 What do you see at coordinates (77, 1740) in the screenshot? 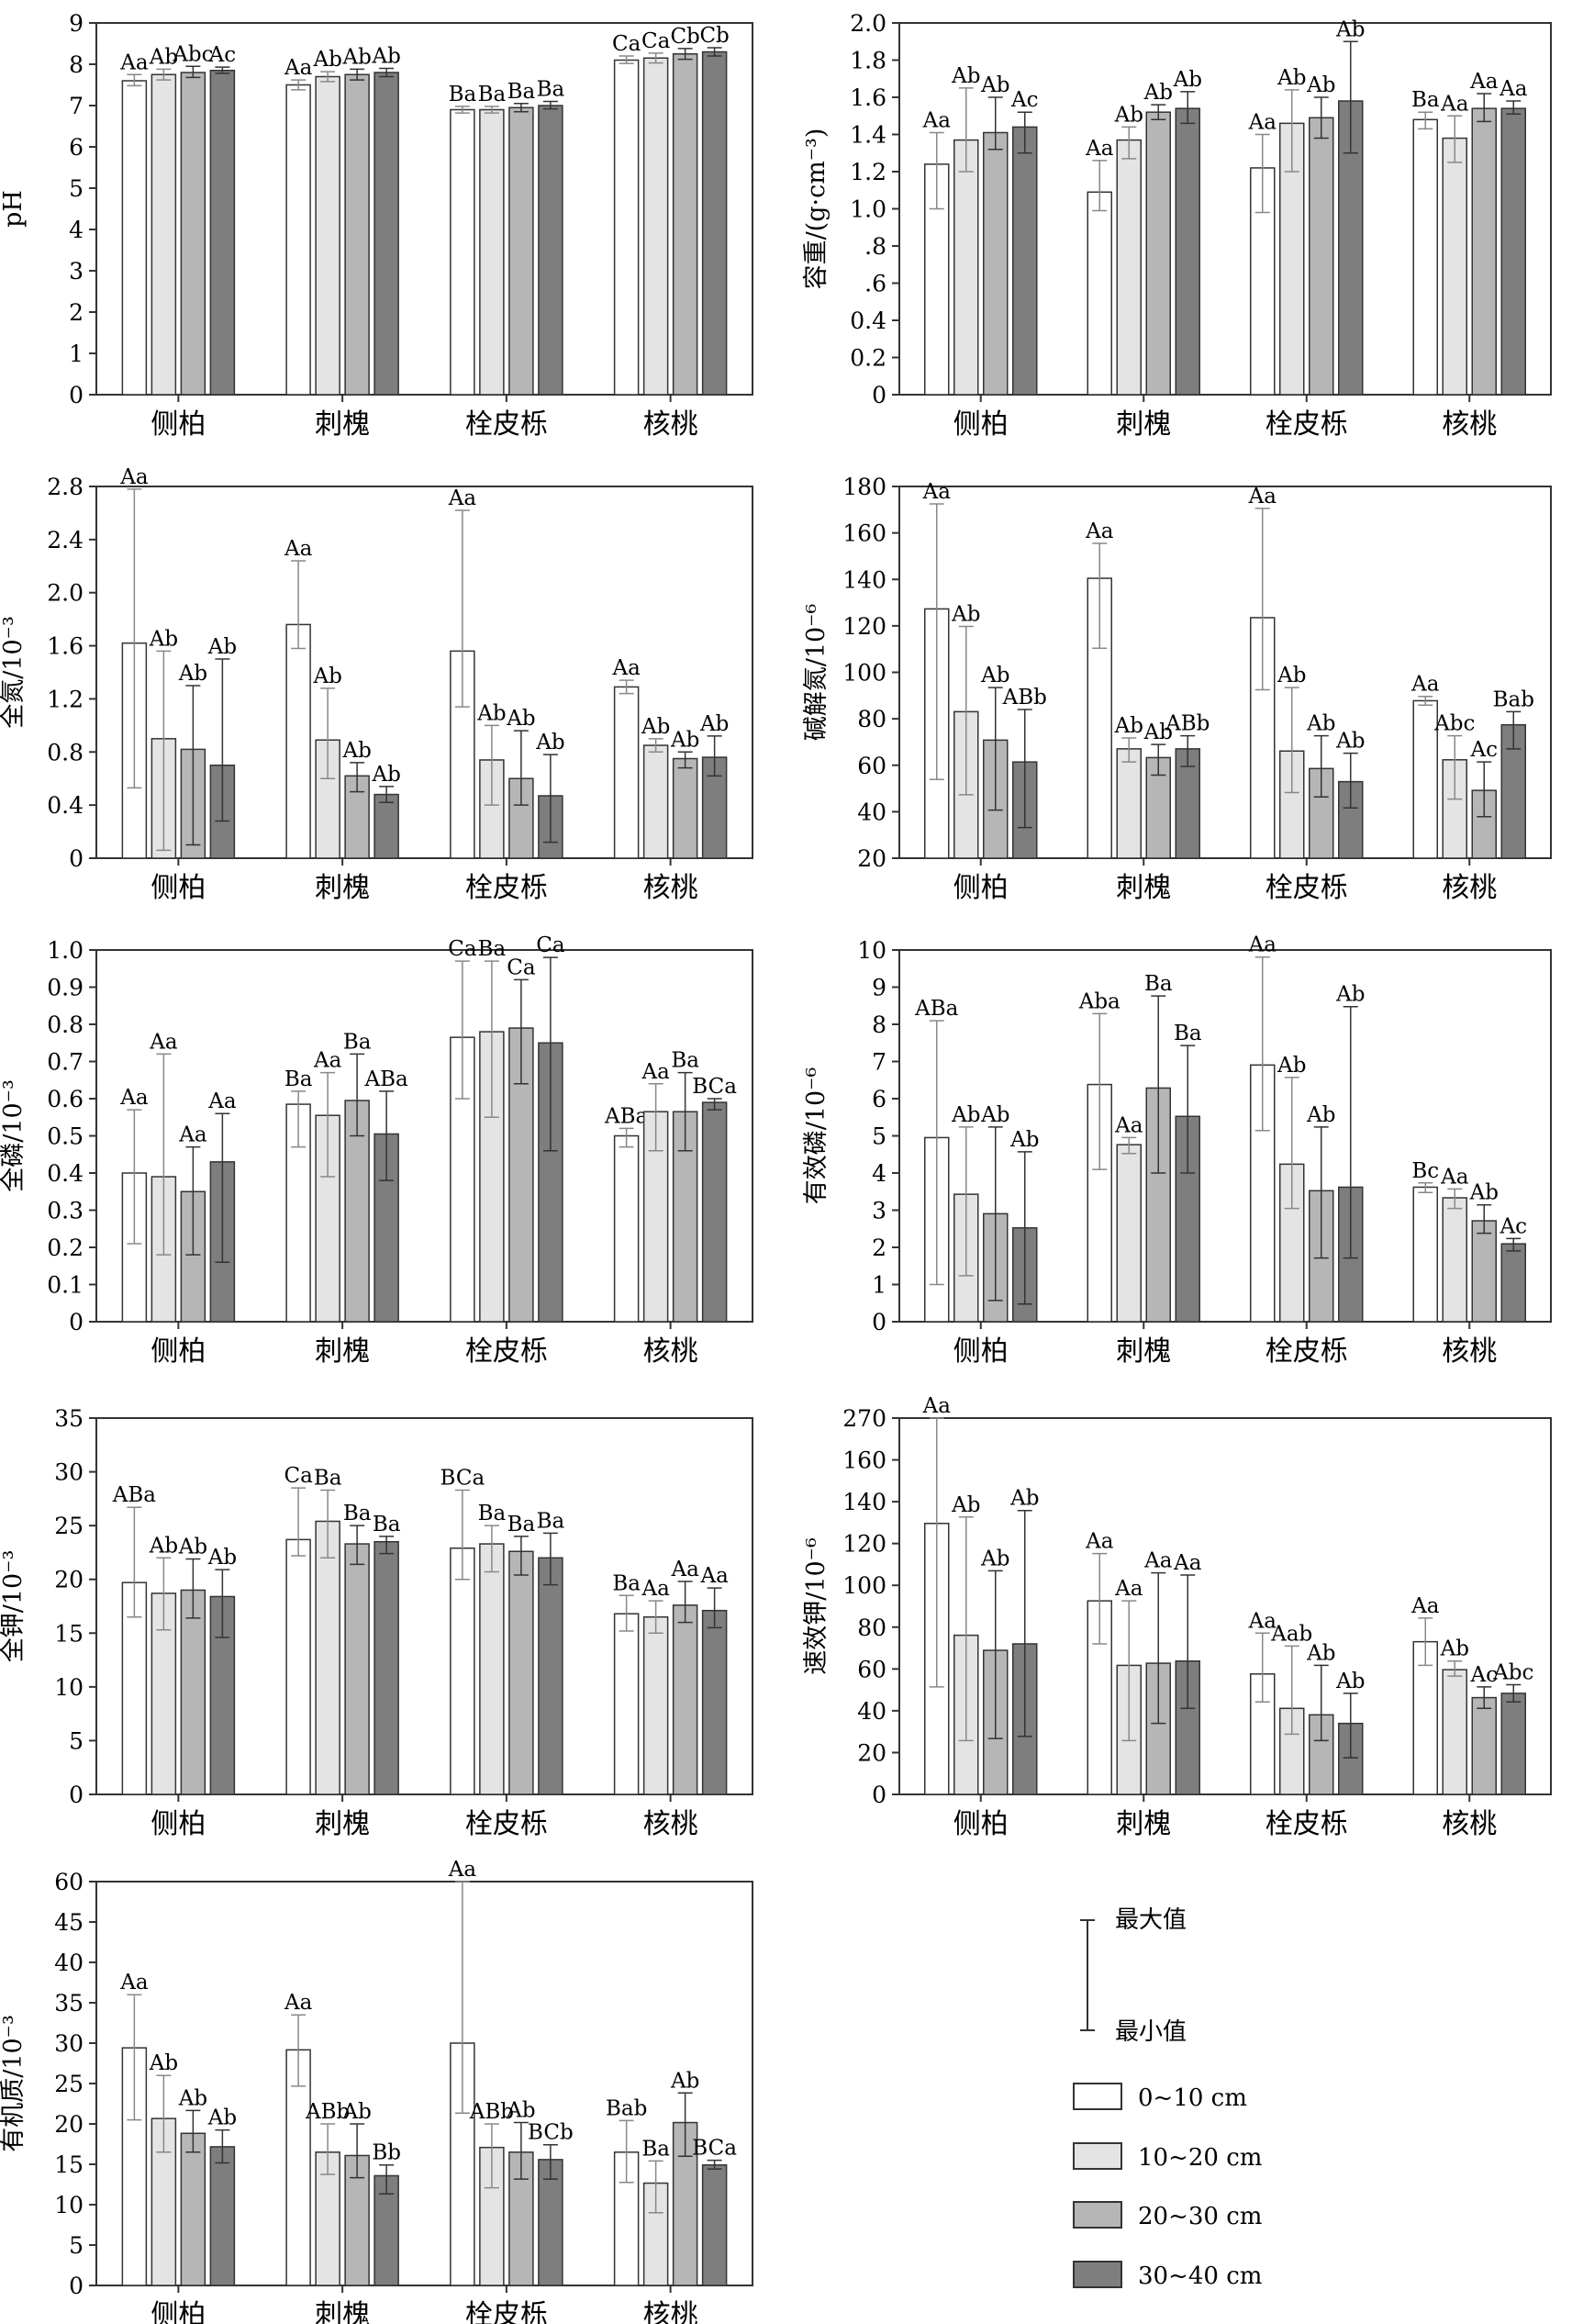
I see `y-tick-label: 5` at bounding box center [77, 1740].